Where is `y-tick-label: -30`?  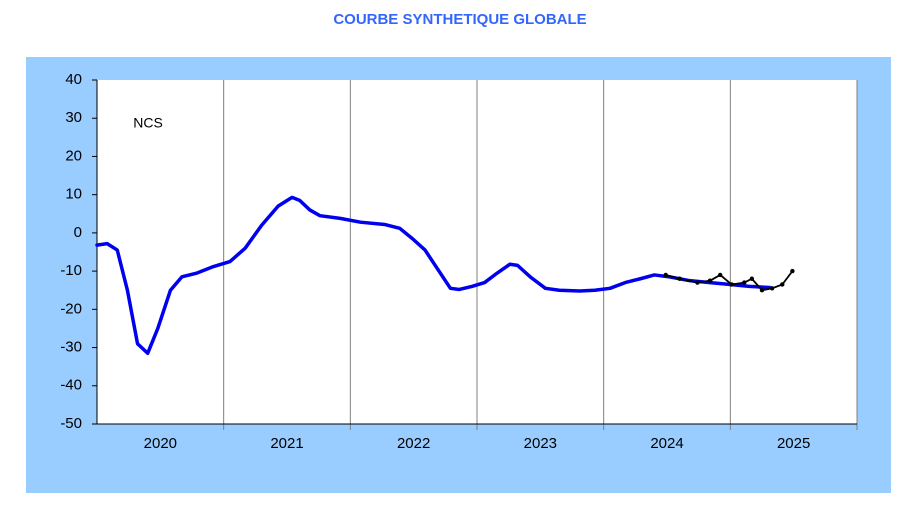 y-tick-label: -30 is located at coordinates (71, 347).